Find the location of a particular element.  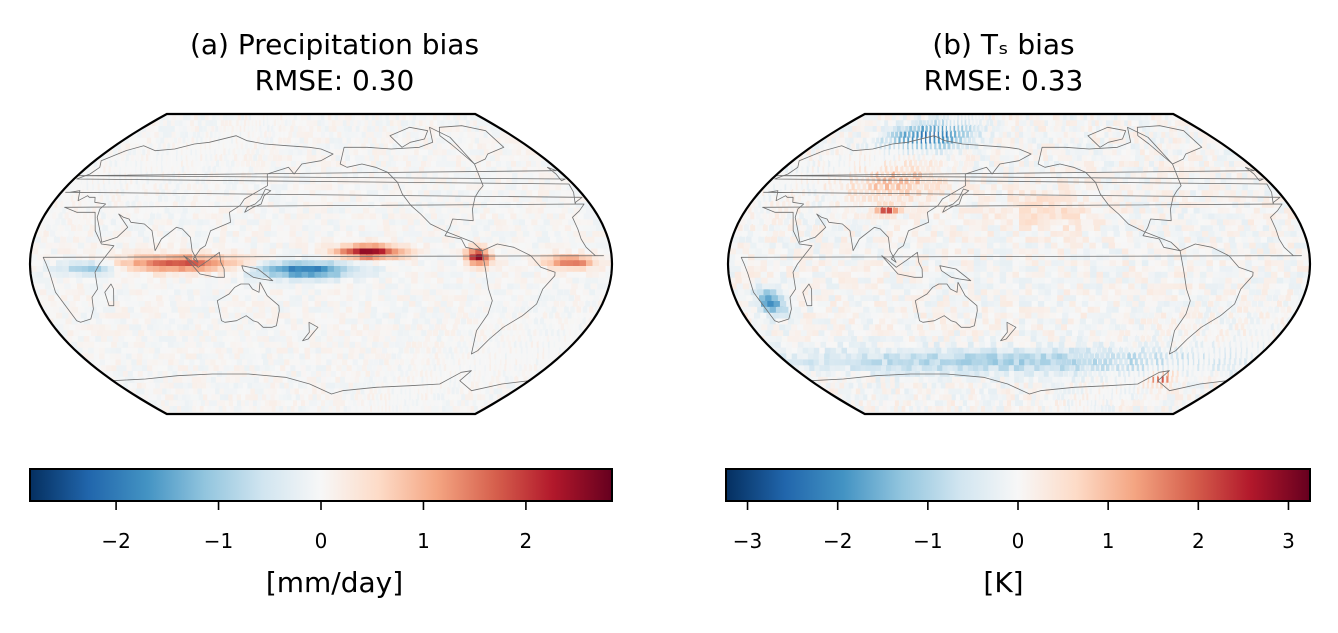

coastline-antarctica is located at coordinates (321, 392).